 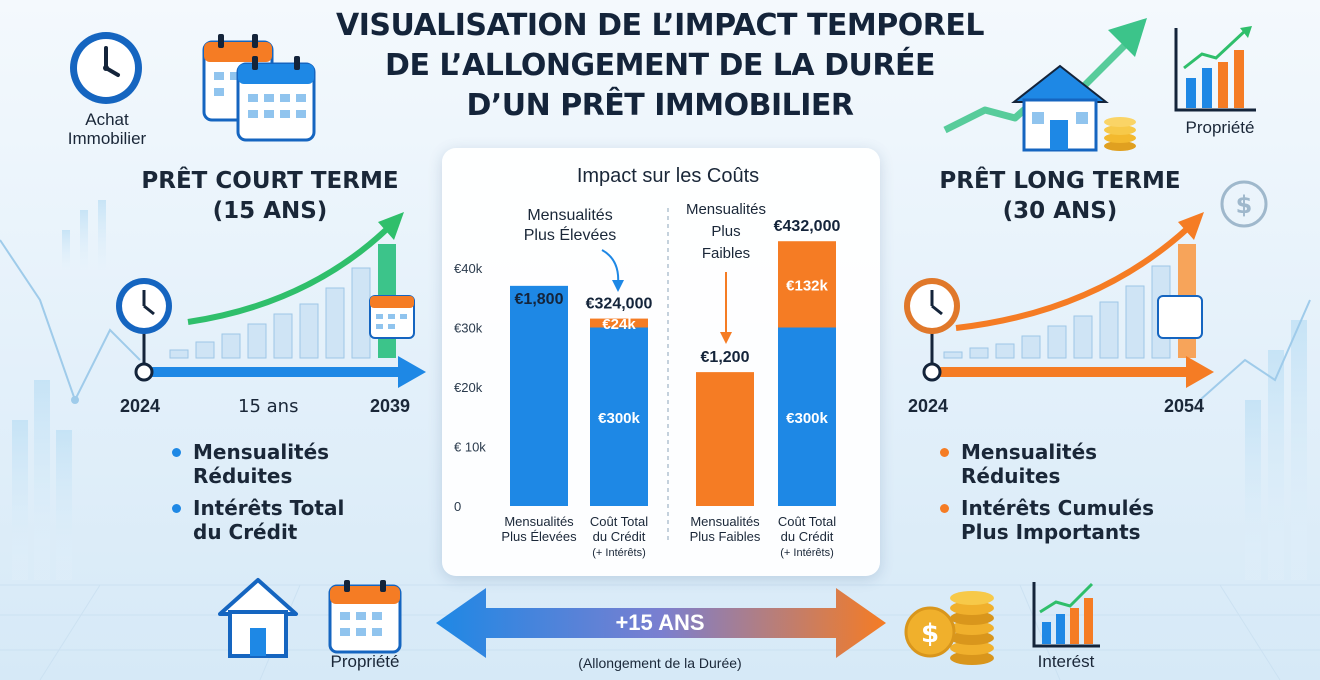 What do you see at coordinates (928, 406) in the screenshot?
I see `long-loan-start-year: 2024` at bounding box center [928, 406].